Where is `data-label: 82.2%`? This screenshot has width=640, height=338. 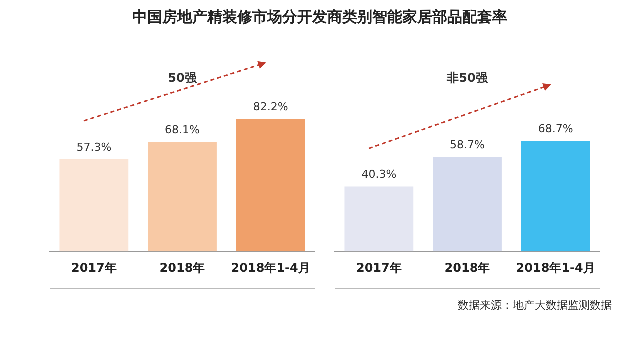
data-label: 82.2% is located at coordinates (270, 107).